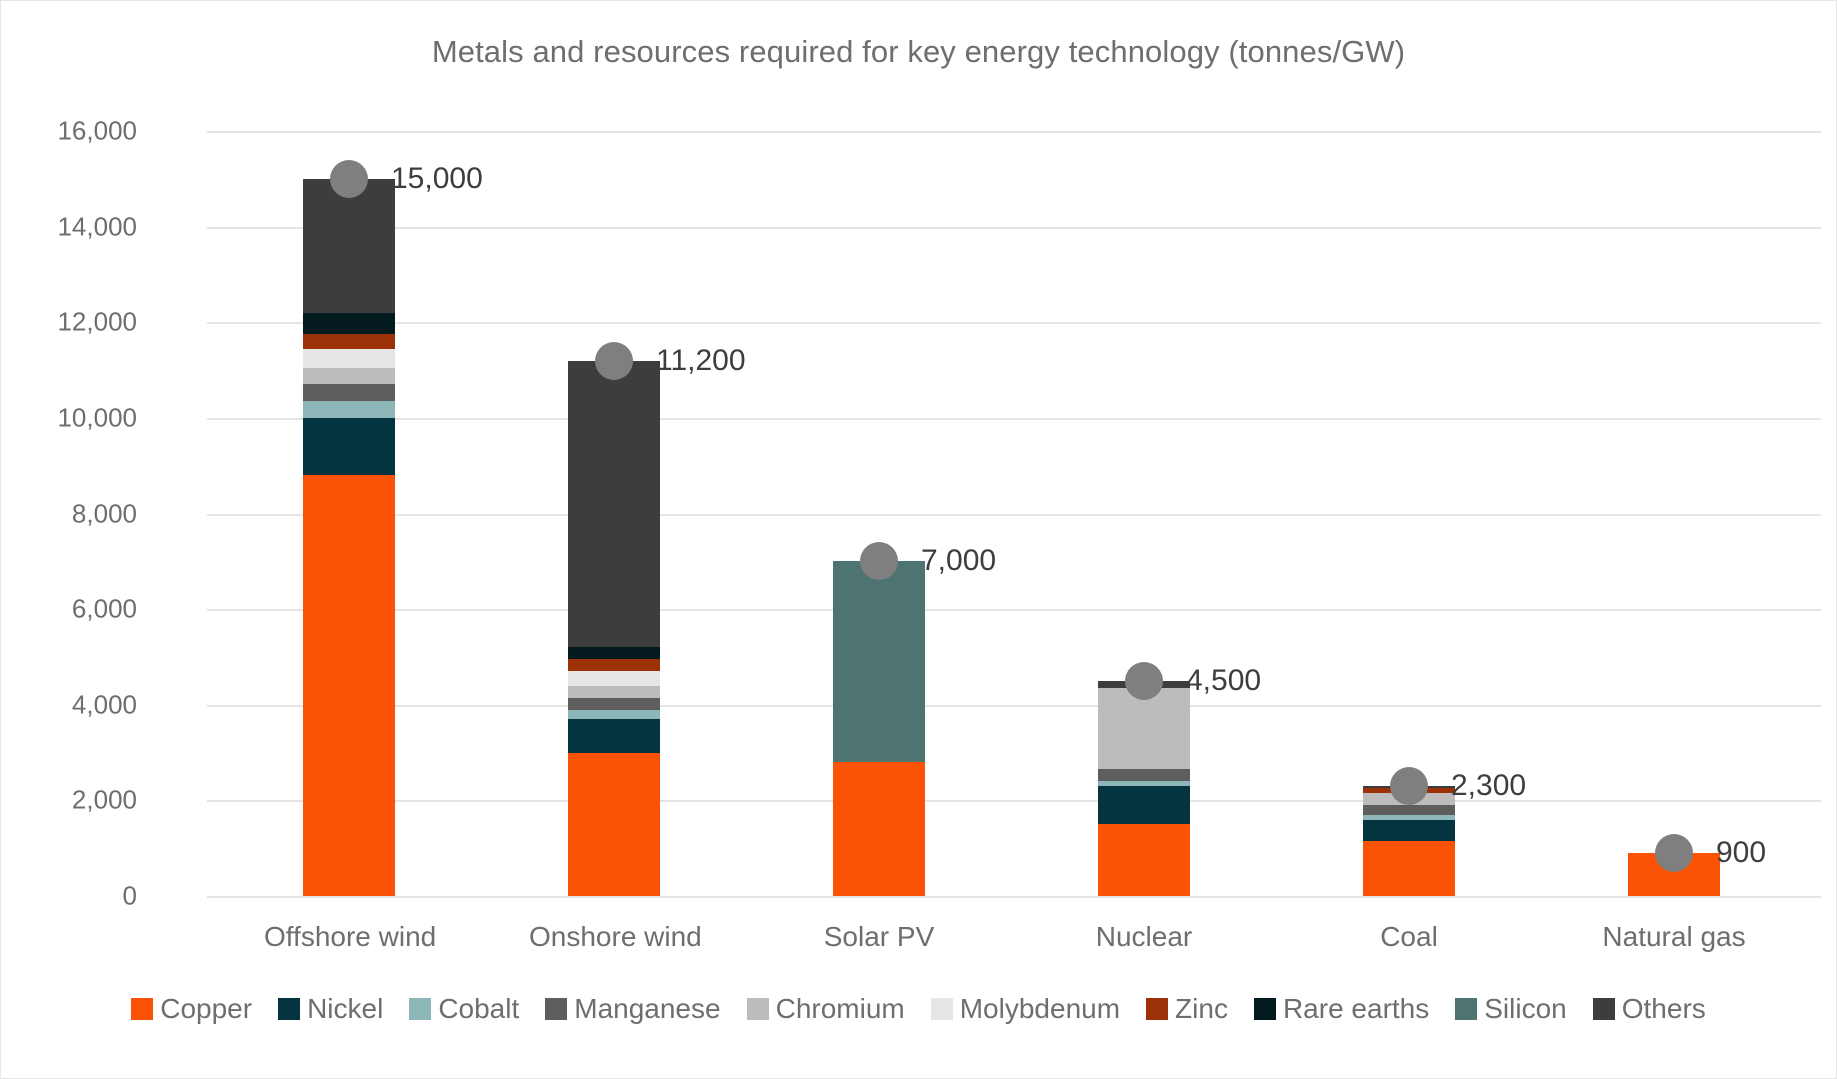  What do you see at coordinates (1025, 1009) in the screenshot?
I see `legend-item-molybdenum: Molybdenum` at bounding box center [1025, 1009].